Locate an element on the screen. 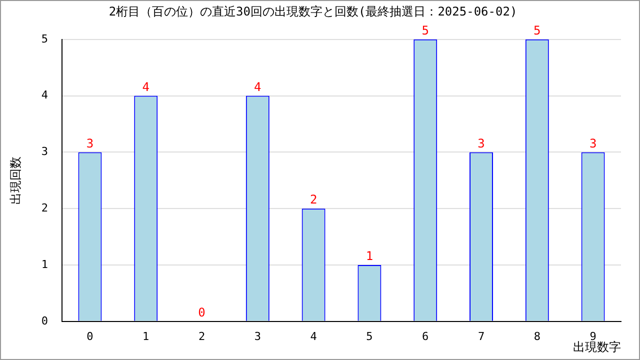 This screenshot has height=360, width=640. x-tick-label: 0 is located at coordinates (90, 336).